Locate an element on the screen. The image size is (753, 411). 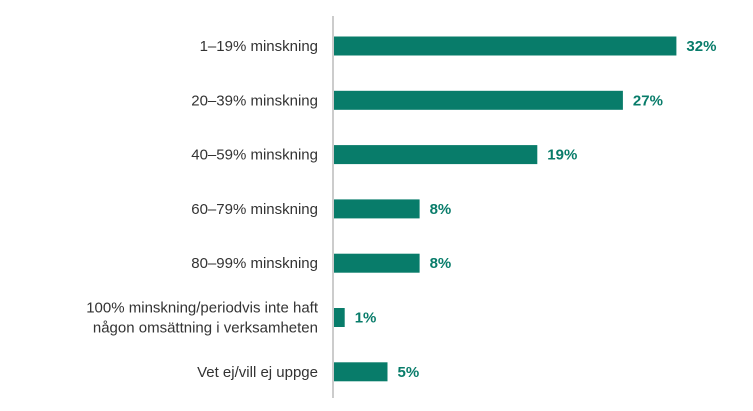
category-label-line: 40–59% minskning is located at coordinates (254, 155).